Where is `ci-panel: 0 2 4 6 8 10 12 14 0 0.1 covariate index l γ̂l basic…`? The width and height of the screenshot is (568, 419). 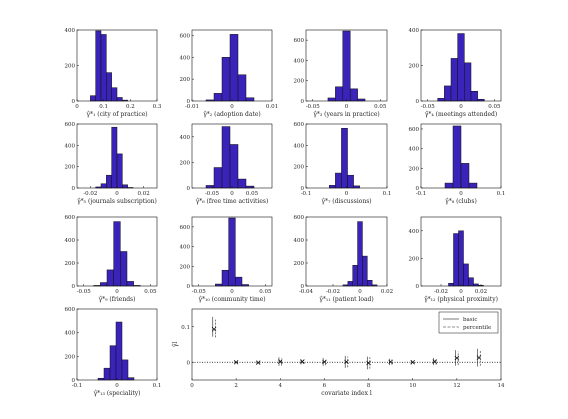 ci-panel: 0 2 4 6 8 10 12 14 0 0.1 covariate index l γ̂l basic… is located at coordinates (338, 352).